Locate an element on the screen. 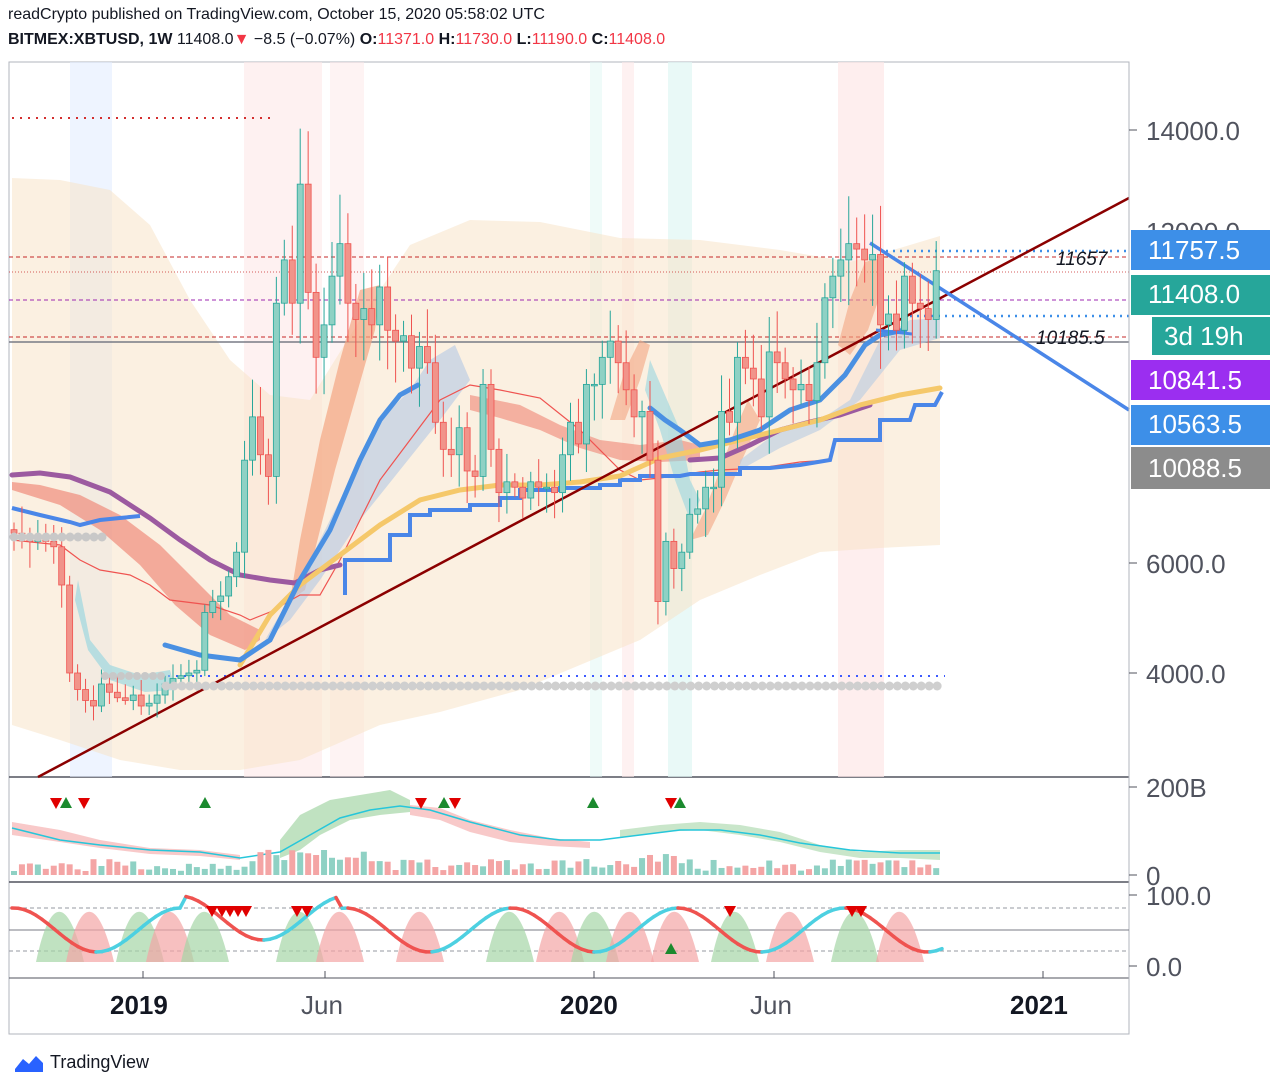 This screenshot has height=1088, width=1280. x-tick-jun-2020: Jun is located at coordinates (771, 1005).